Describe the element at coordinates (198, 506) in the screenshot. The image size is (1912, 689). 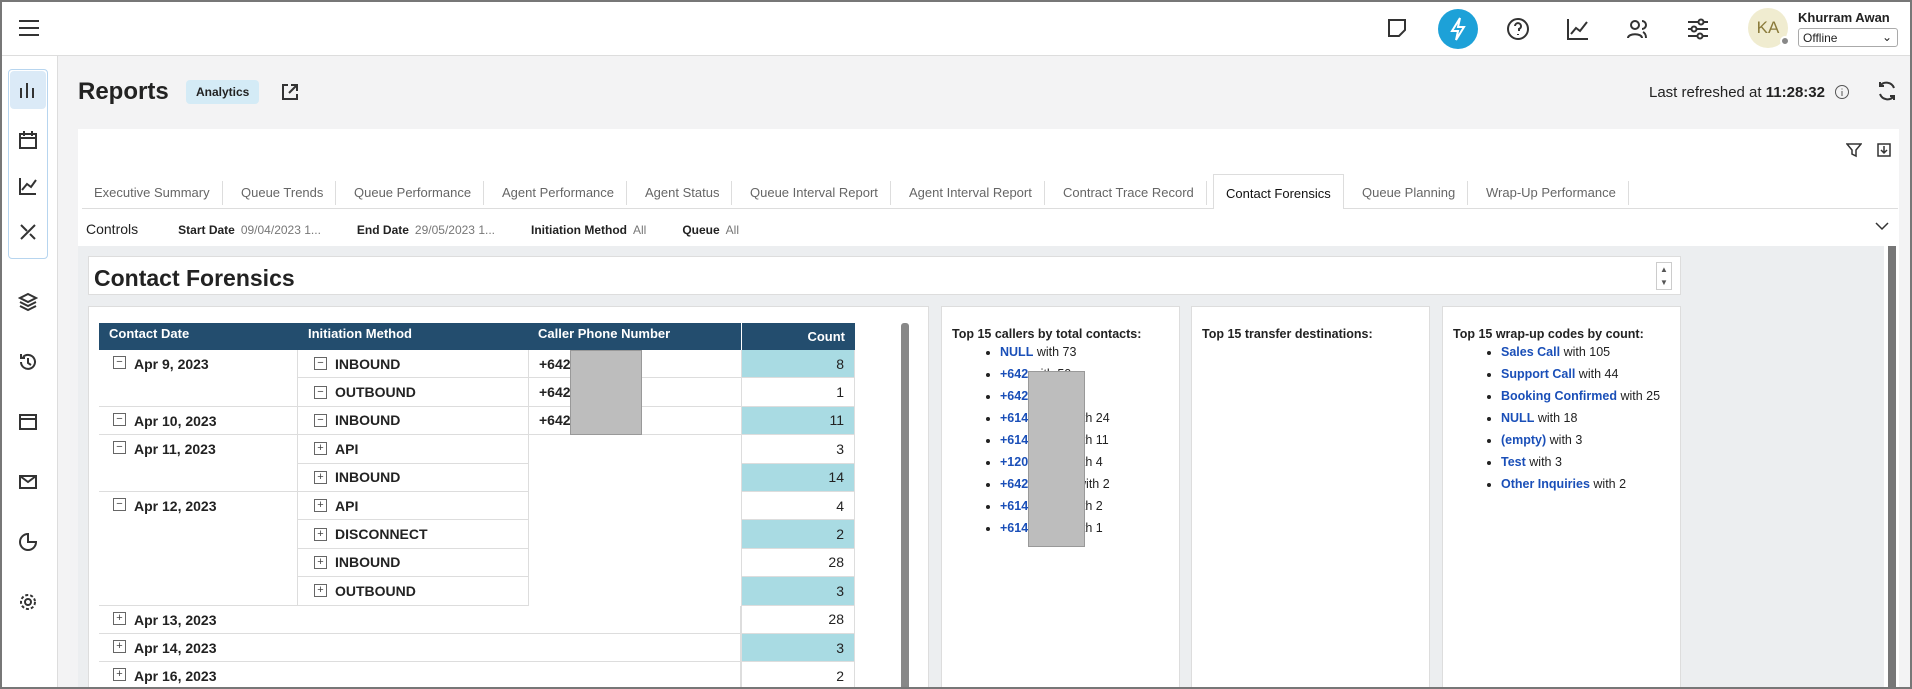
I see `date-cell: − Apr 12, 2023` at that location.